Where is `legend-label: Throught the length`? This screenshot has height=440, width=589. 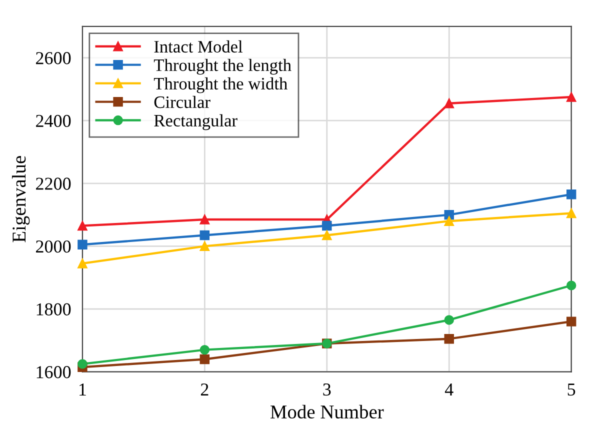 legend-label: Throught the length is located at coordinates (223, 66).